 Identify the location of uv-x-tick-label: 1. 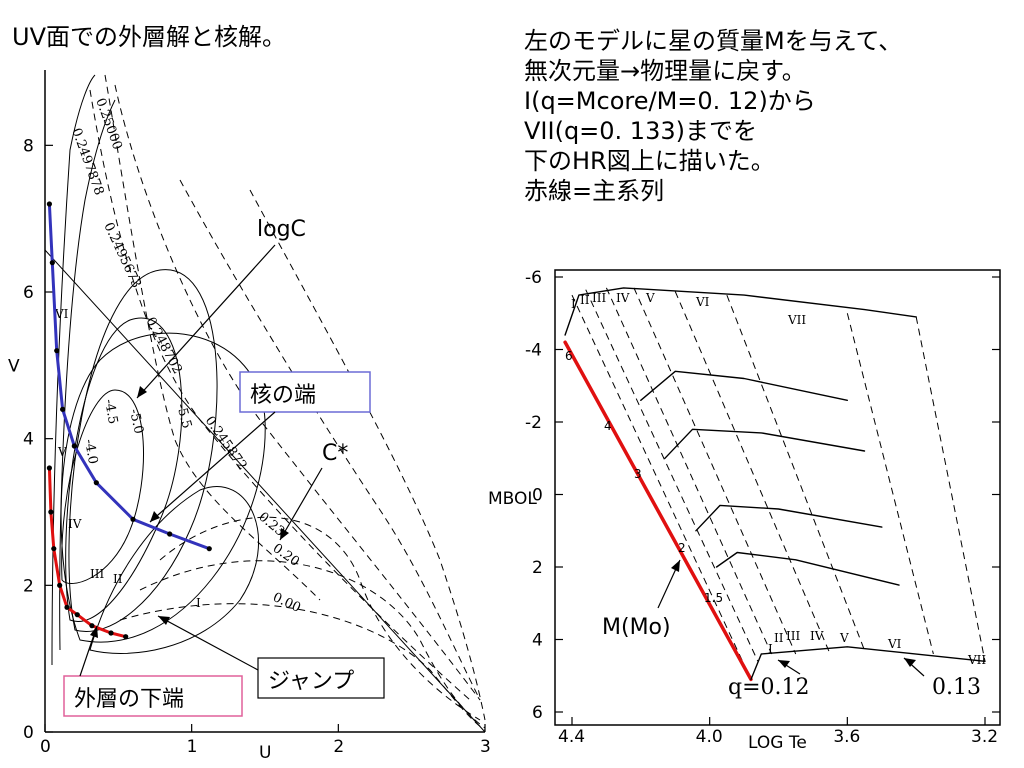
(192, 747).